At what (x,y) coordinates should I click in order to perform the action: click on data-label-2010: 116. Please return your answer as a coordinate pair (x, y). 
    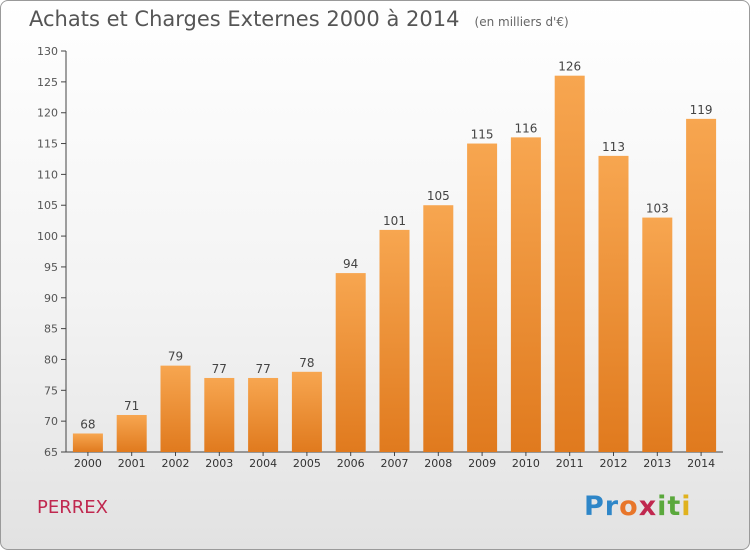
    Looking at the image, I should click on (525, 128).